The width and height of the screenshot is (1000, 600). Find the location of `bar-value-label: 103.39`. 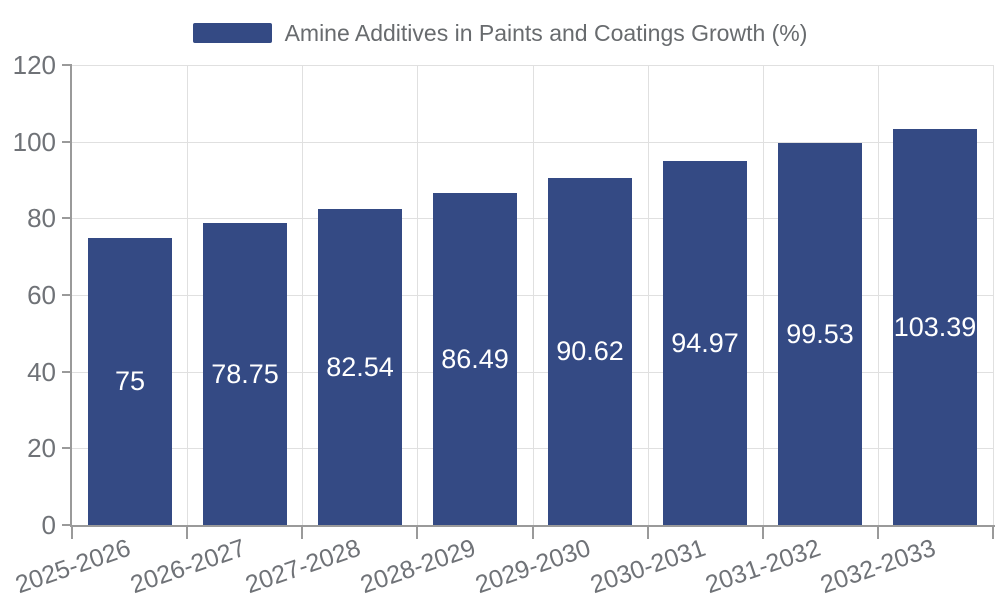

bar-value-label: 103.39 is located at coordinates (935, 327).